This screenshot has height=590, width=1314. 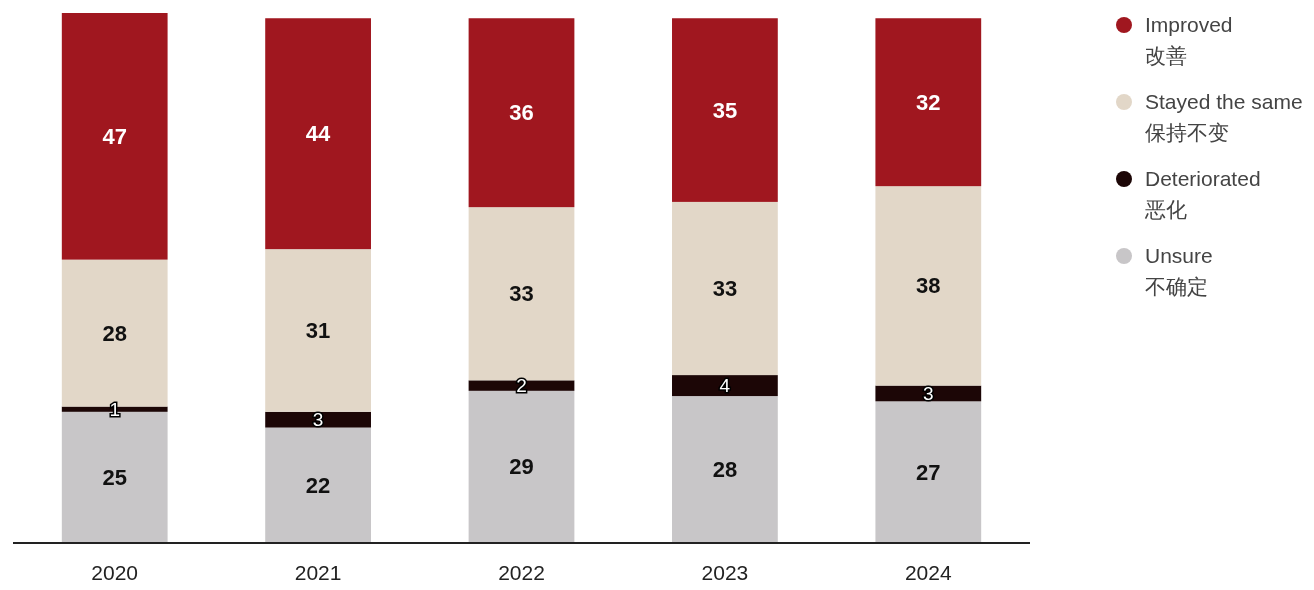 What do you see at coordinates (521, 572) in the screenshot?
I see `x-tick-label: 2022` at bounding box center [521, 572].